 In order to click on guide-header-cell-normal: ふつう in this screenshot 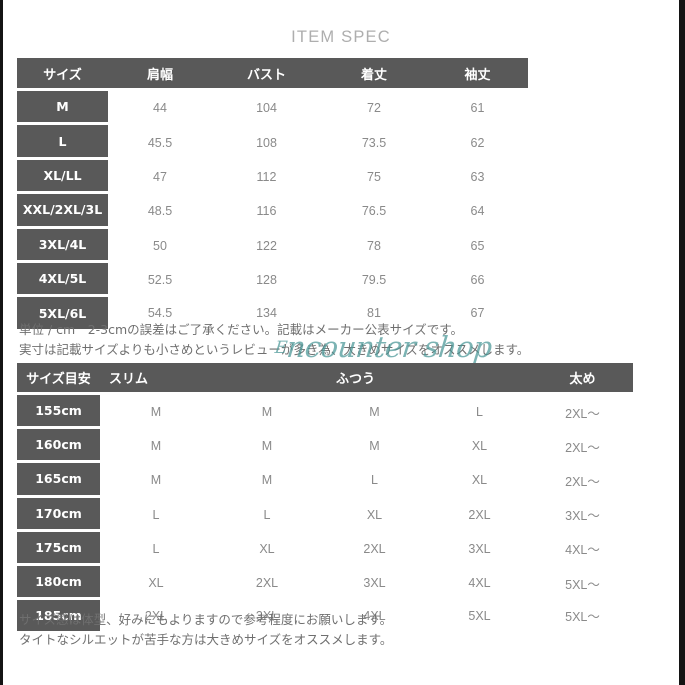, I will do `click(427, 379)`.